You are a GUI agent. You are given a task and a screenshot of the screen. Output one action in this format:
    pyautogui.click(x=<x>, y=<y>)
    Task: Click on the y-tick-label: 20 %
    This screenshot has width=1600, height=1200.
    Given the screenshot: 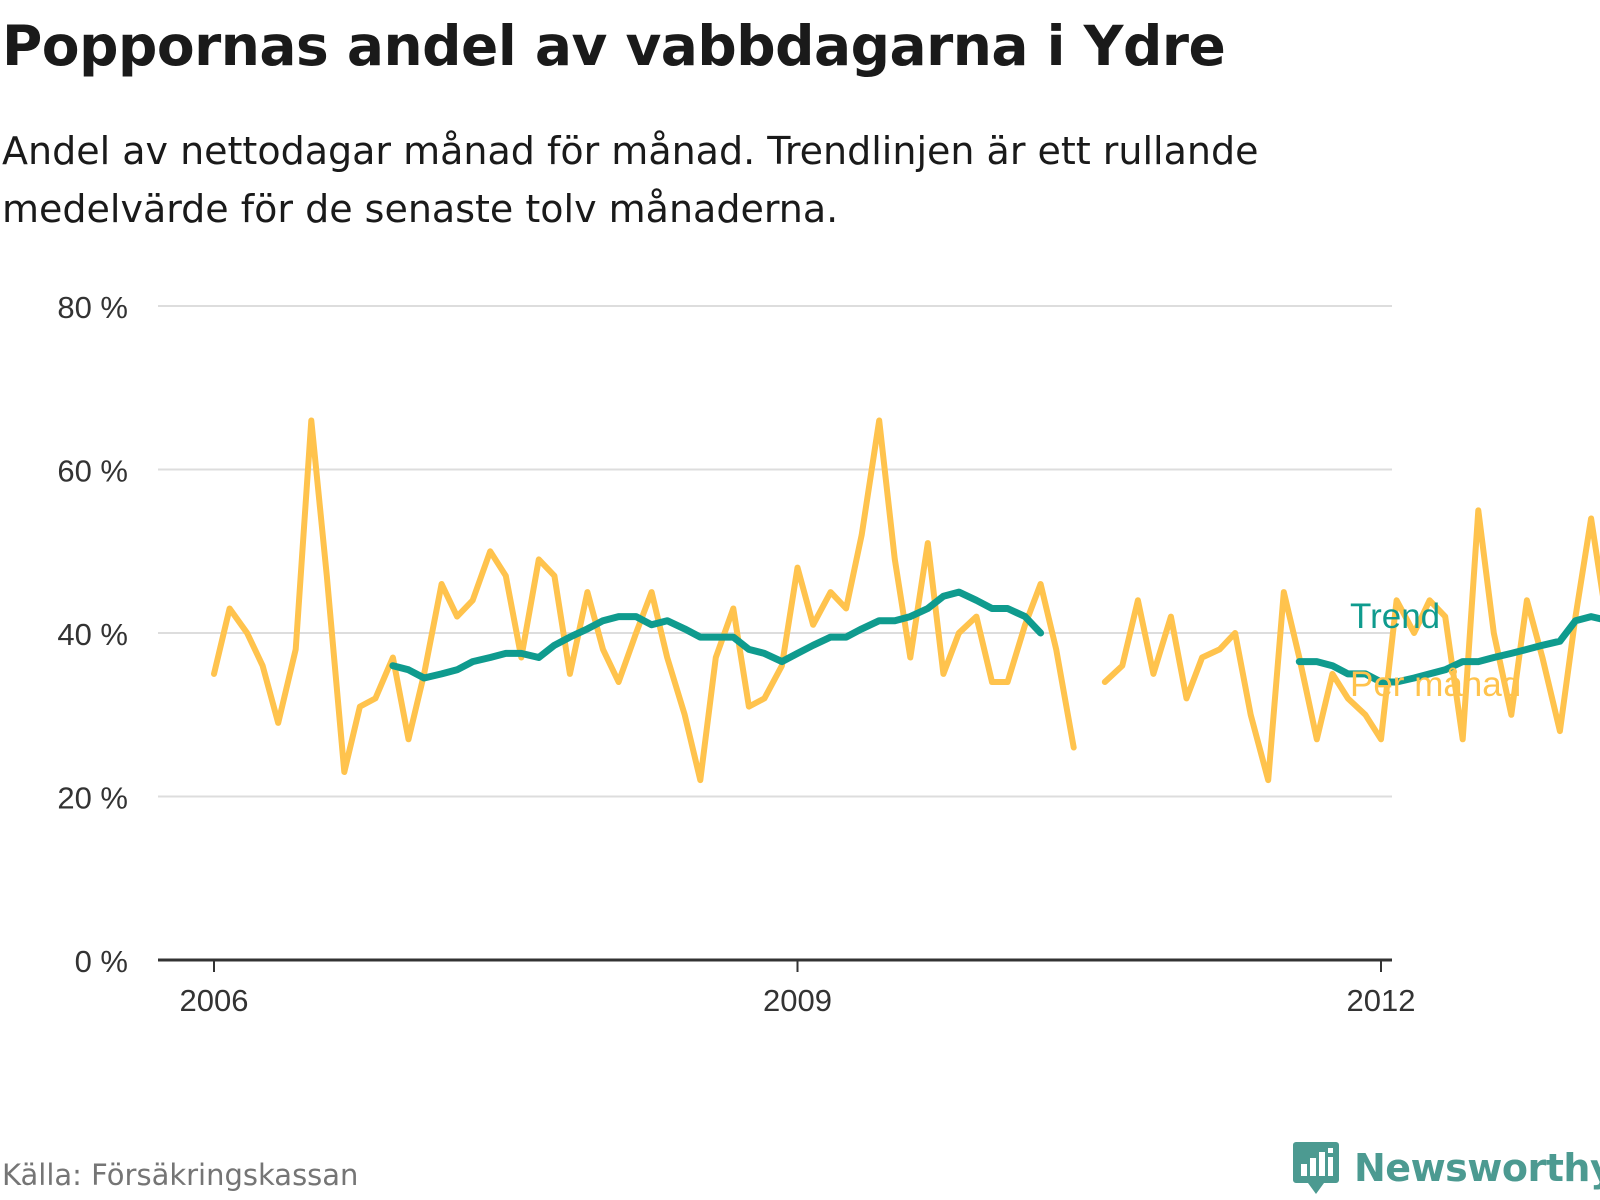 What is the action you would take?
    pyautogui.click(x=92, y=798)
    